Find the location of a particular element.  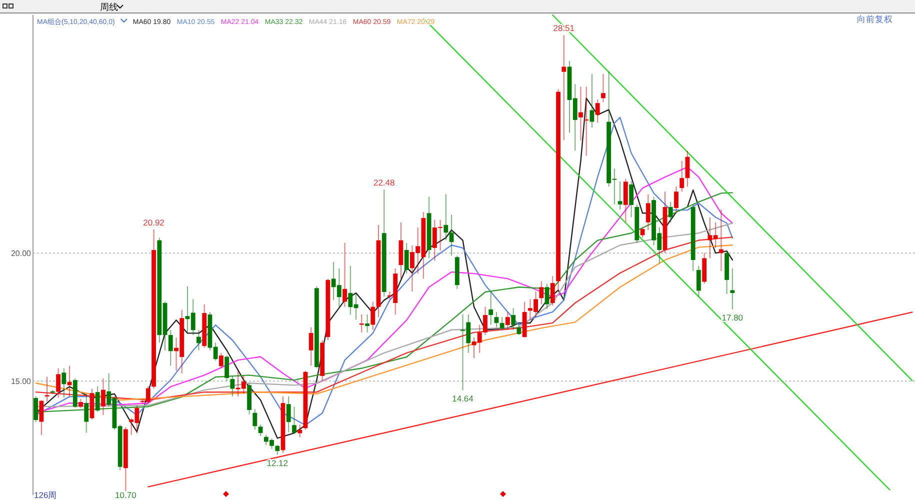

chart-title: 周线 is located at coordinates (109, 7).